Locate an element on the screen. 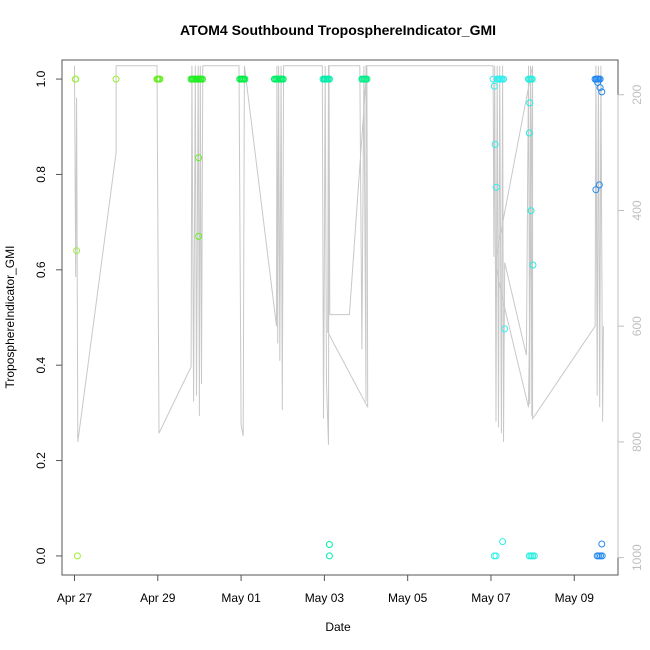  right-tick-label: 1000 is located at coordinates (637, 557).